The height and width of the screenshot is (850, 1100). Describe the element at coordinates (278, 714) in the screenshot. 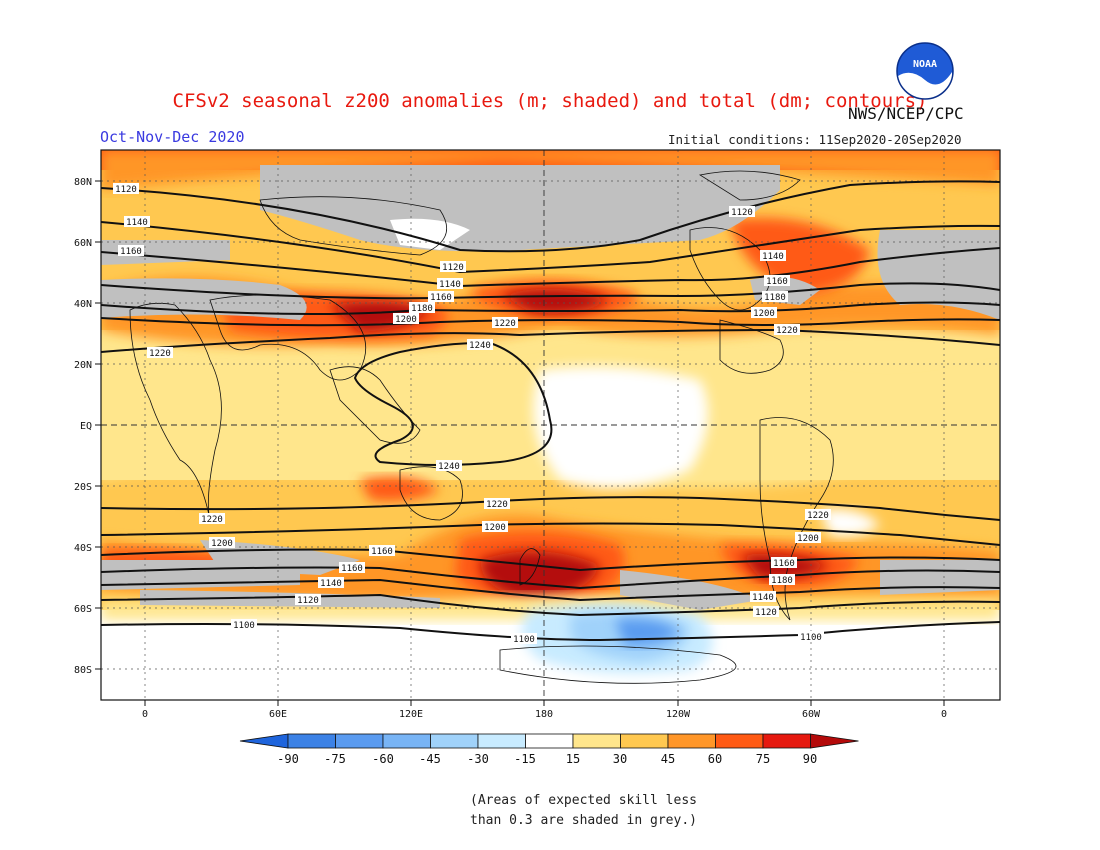

I see `lon-label: 60E` at that location.